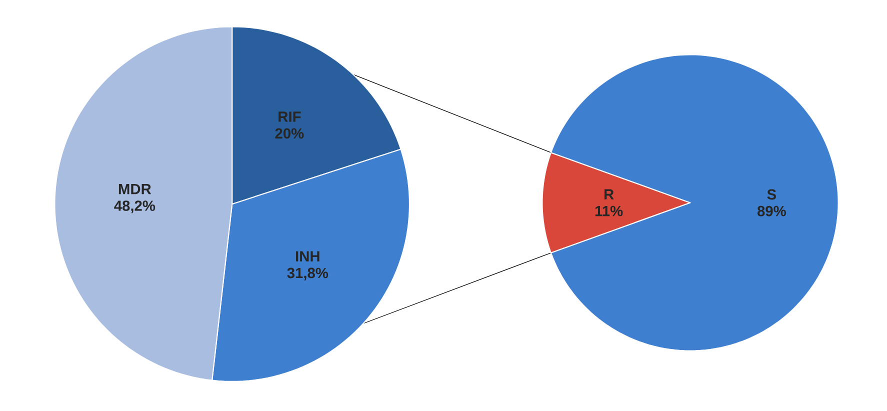 This screenshot has height=411, width=887. Describe the element at coordinates (771, 211) in the screenshot. I see `data-label: 89%` at that location.